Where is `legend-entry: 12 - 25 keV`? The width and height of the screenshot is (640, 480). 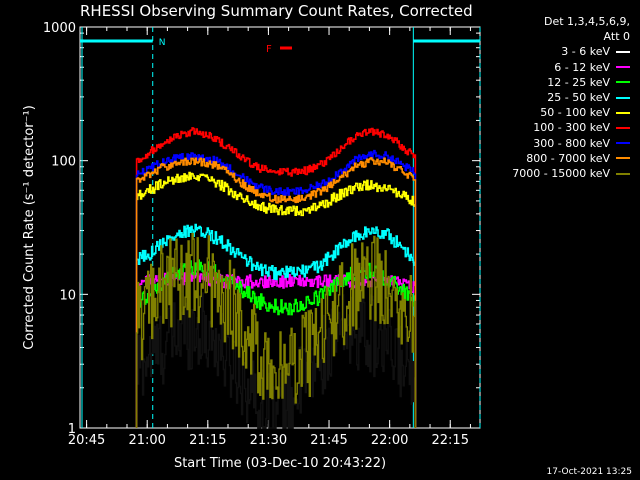
legend-entry: 12 - 25 keV is located at coordinates (571, 82).